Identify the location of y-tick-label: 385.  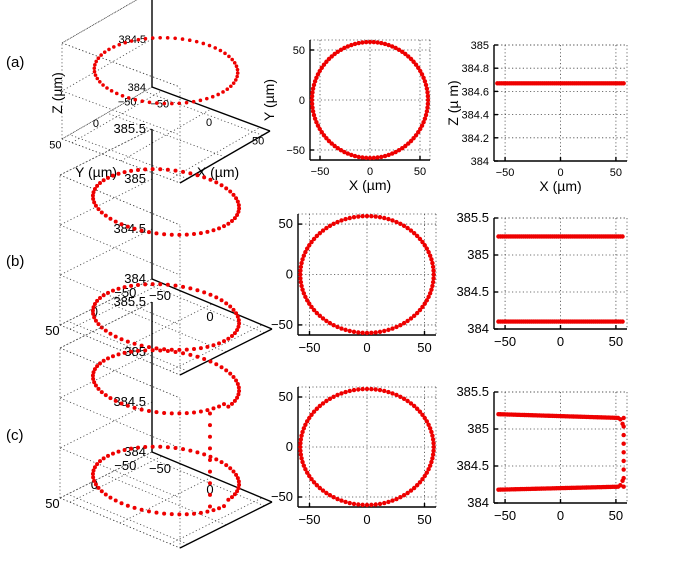
(478, 428).